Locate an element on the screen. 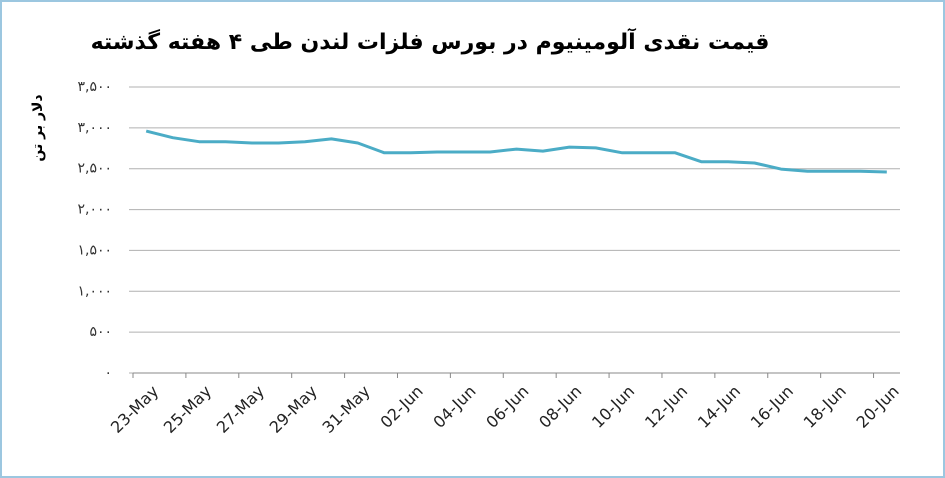 The image size is (945, 478). y-tick-label: ۱,۰۰۰ is located at coordinates (94, 291).